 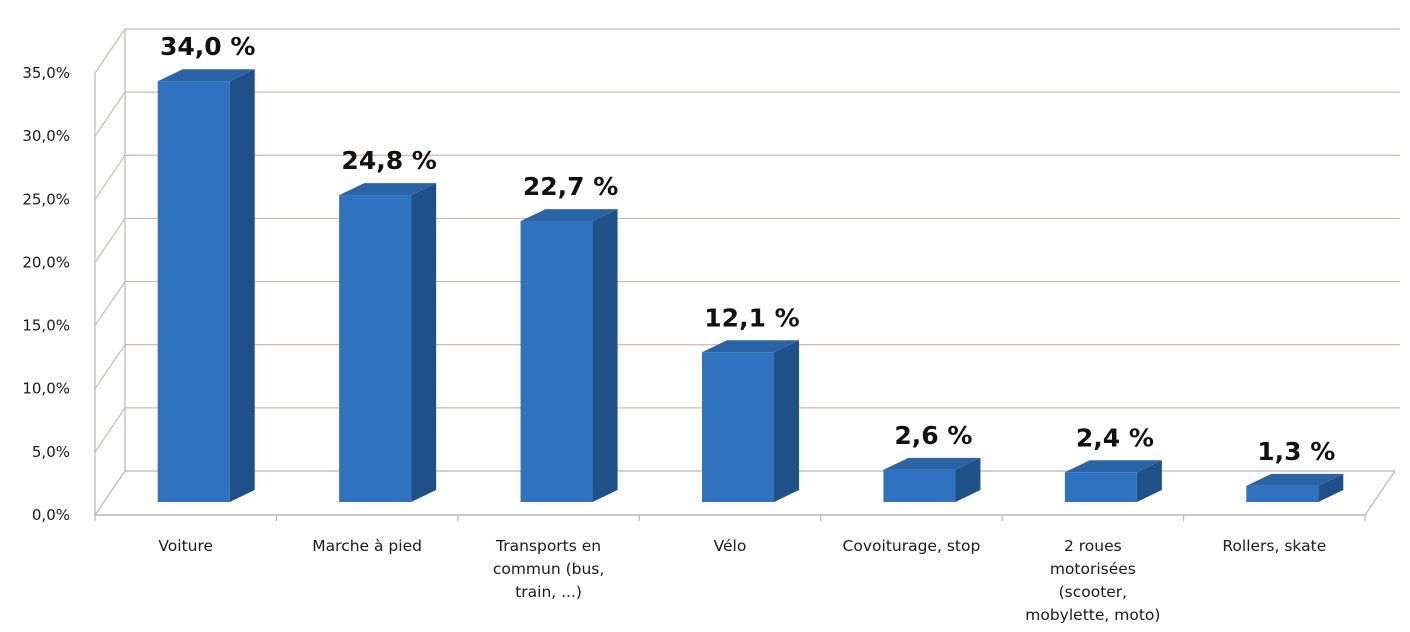 What do you see at coordinates (51, 452) in the screenshot?
I see `y-tick-label: 5,0%` at bounding box center [51, 452].